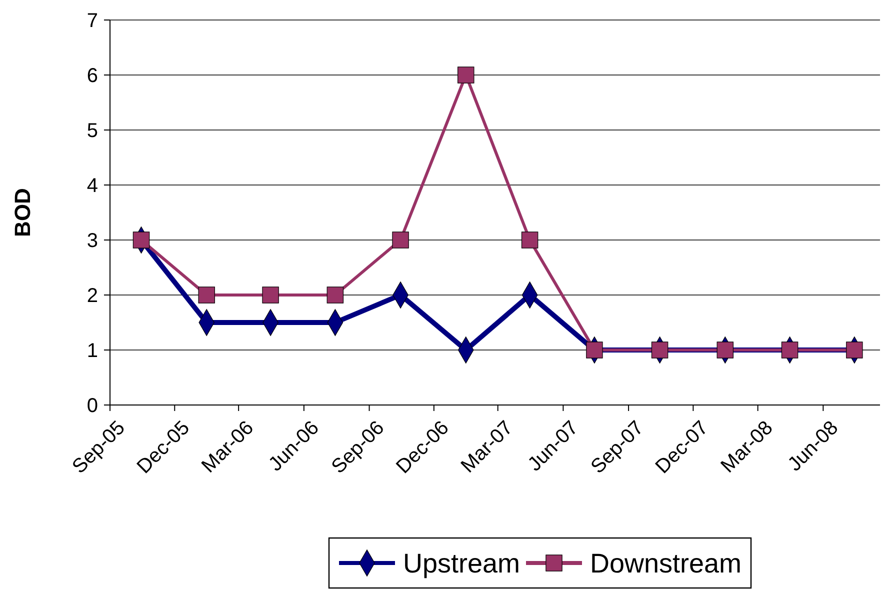  Describe the element at coordinates (92, 21) in the screenshot. I see `y-tick-label: 7` at that location.